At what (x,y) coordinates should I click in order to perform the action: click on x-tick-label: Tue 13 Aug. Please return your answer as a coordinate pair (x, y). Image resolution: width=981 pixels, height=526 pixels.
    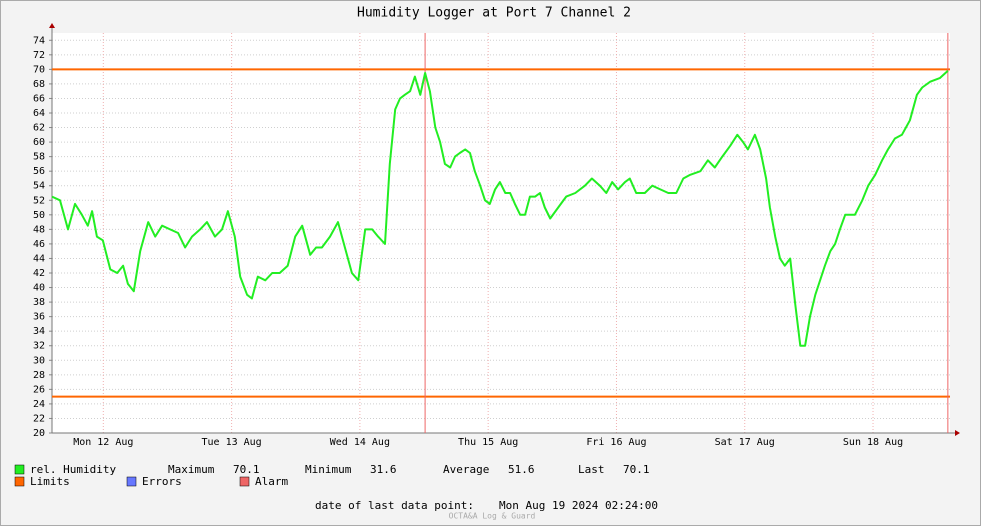
    Looking at the image, I should click on (231, 442).